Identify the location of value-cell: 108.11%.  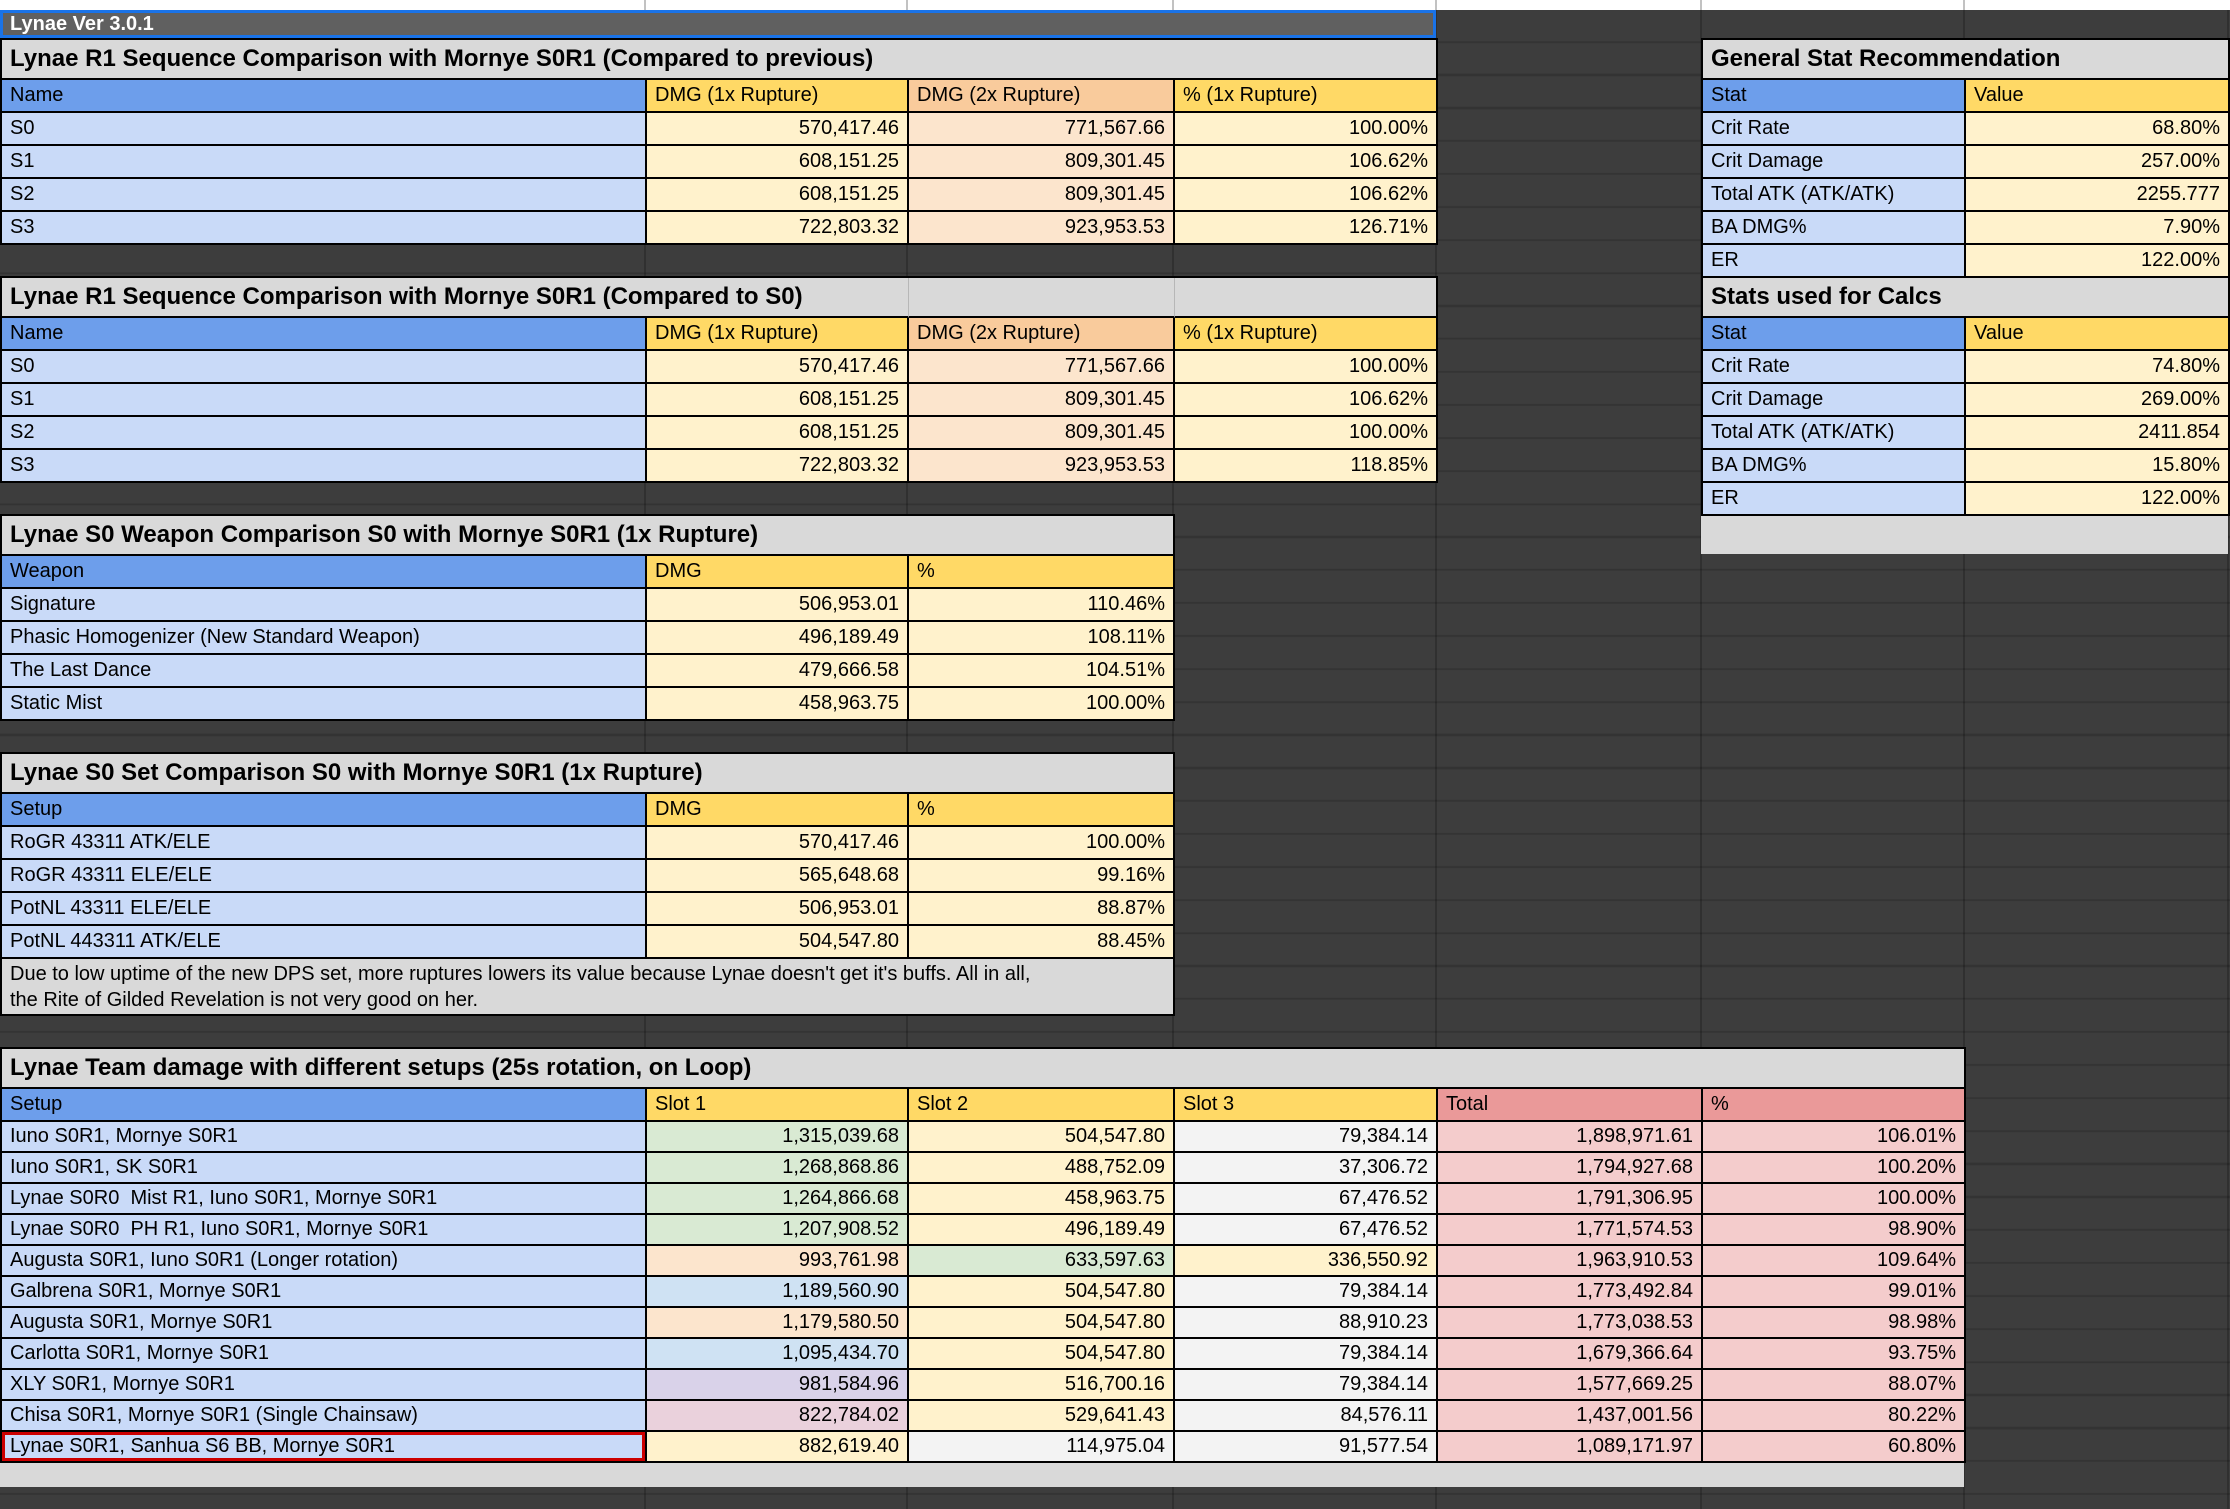
(1042, 638).